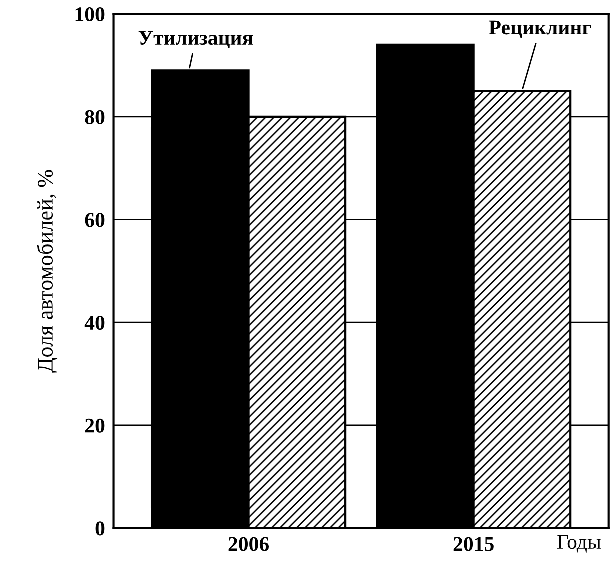 Image resolution: width=615 pixels, height=565 pixels. Describe the element at coordinates (540, 29) in the screenshot. I see `text: Рециклинг` at that location.